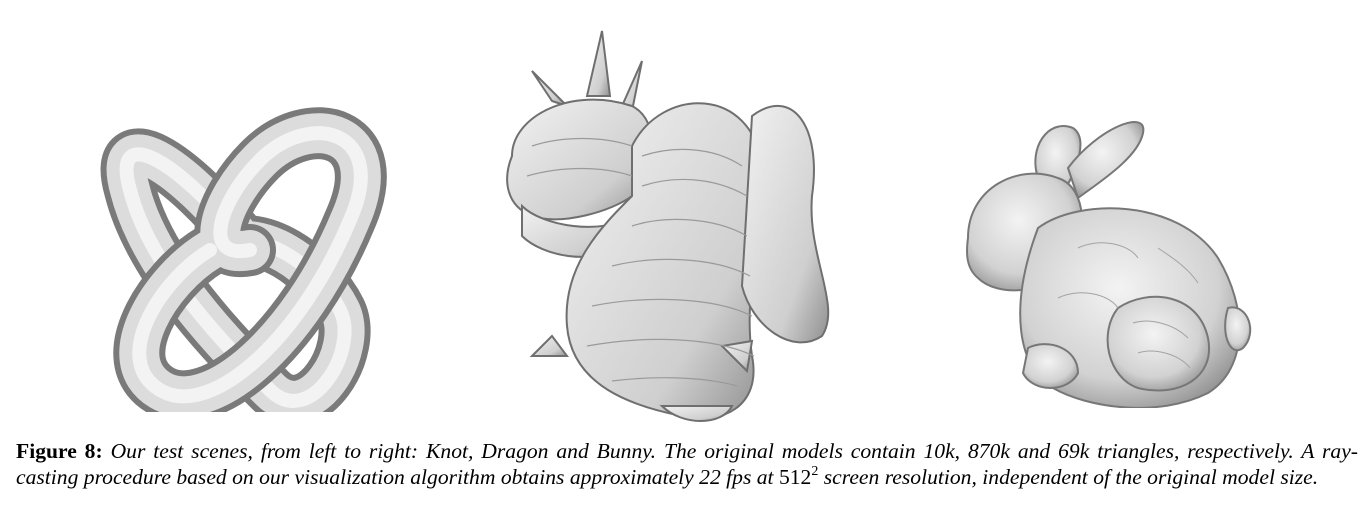  Describe the element at coordinates (795, 477) in the screenshot. I see `math-base: 512` at that location.